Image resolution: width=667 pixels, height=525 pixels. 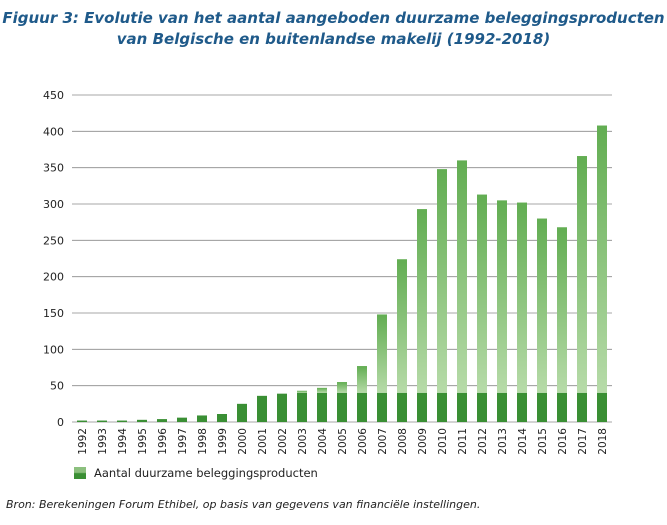 I want to click on y-tick-label: 300, so click(x=53, y=204).